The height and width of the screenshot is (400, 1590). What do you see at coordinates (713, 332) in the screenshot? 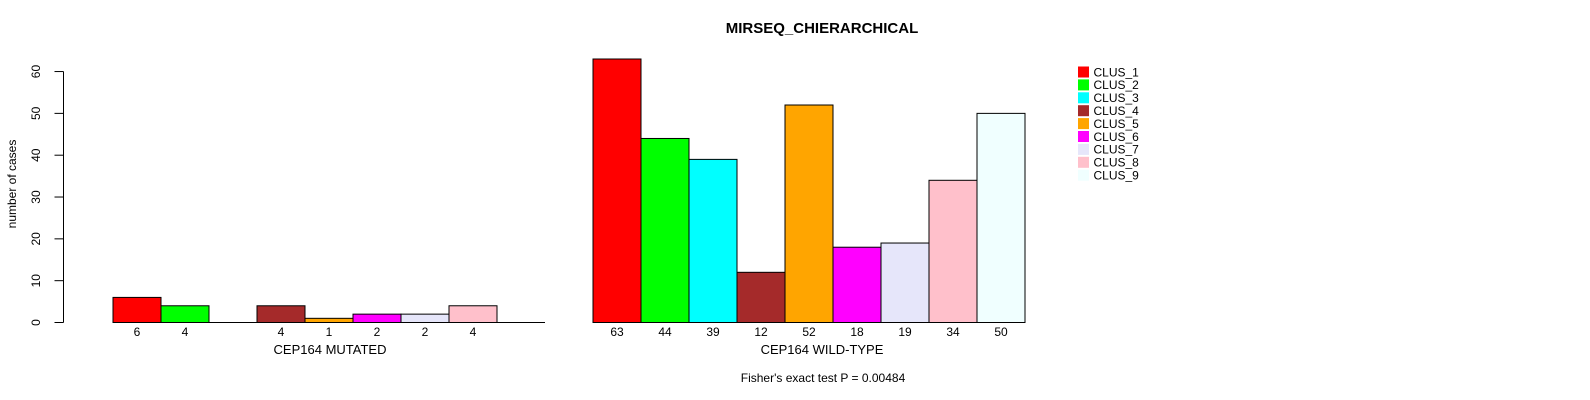
I see `bar-value-label: 39` at bounding box center [713, 332].